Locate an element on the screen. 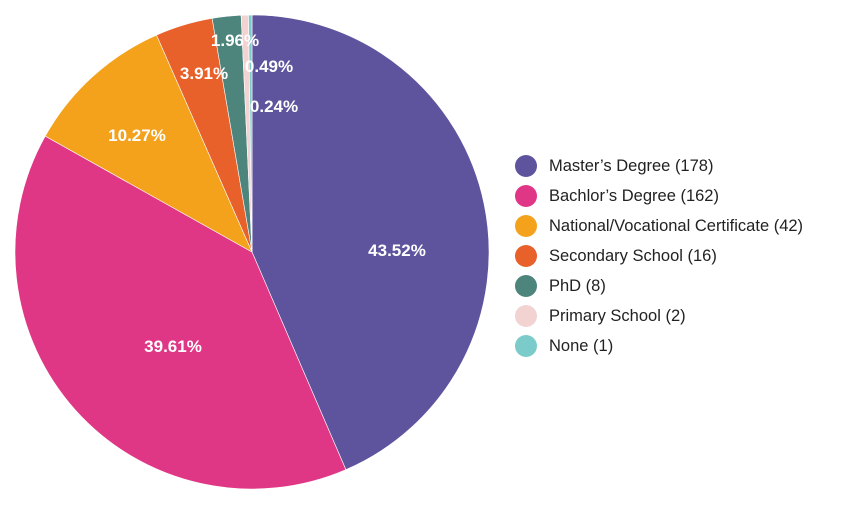 This screenshot has width=850, height=505. legend-label-primary: Primary School (2) is located at coordinates (617, 315).